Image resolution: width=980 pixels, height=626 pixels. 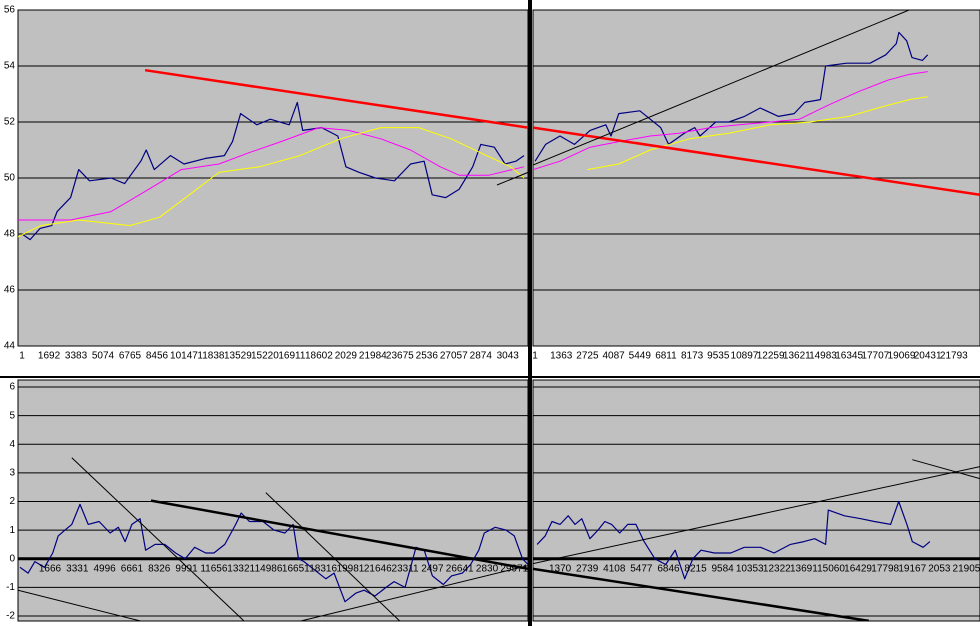 What do you see at coordinates (12, 501) in the screenshot?
I see `y-tick-label: 2` at bounding box center [12, 501].